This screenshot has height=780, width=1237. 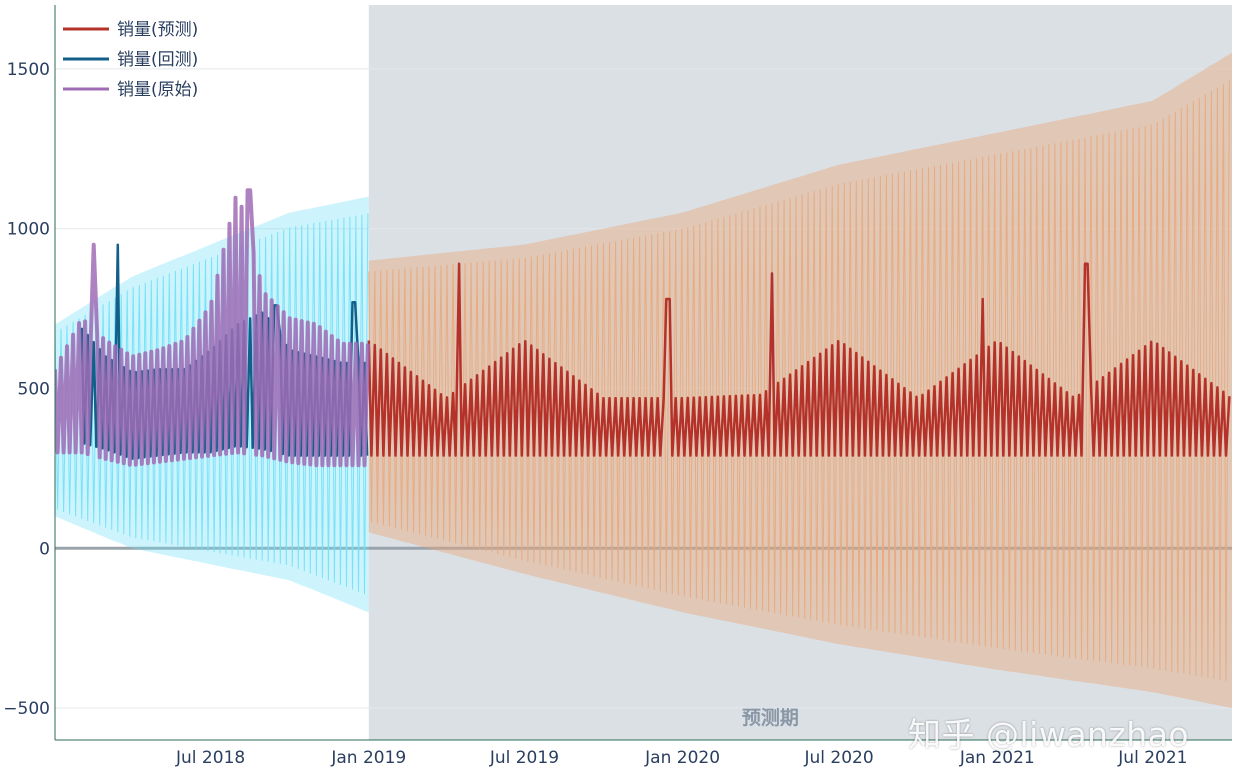 I want to click on y-tick-label: 1000, so click(x=28, y=230).